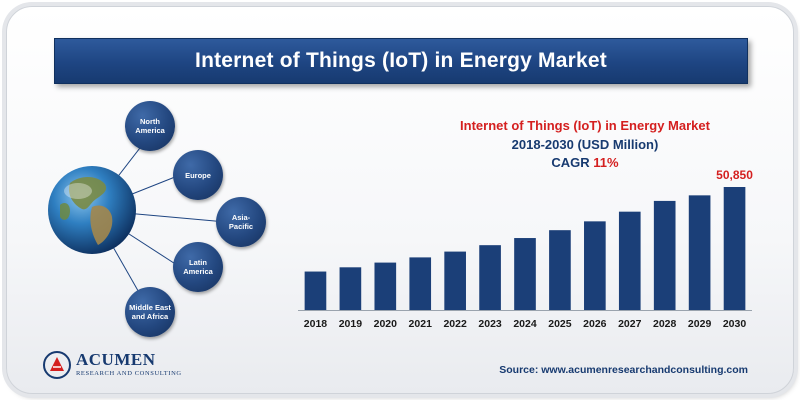 The image size is (800, 400). What do you see at coordinates (316, 324) in the screenshot?
I see `x-tick-label-2018: 2018` at bounding box center [316, 324].